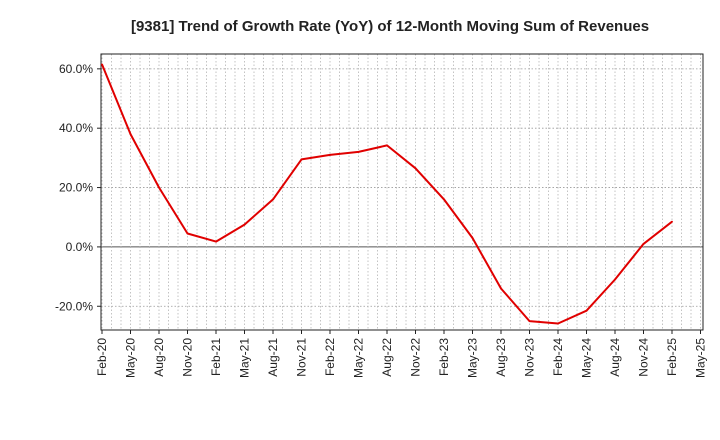  What do you see at coordinates (530, 357) in the screenshot?
I see `x-tick-label: Nov-23` at bounding box center [530, 357].